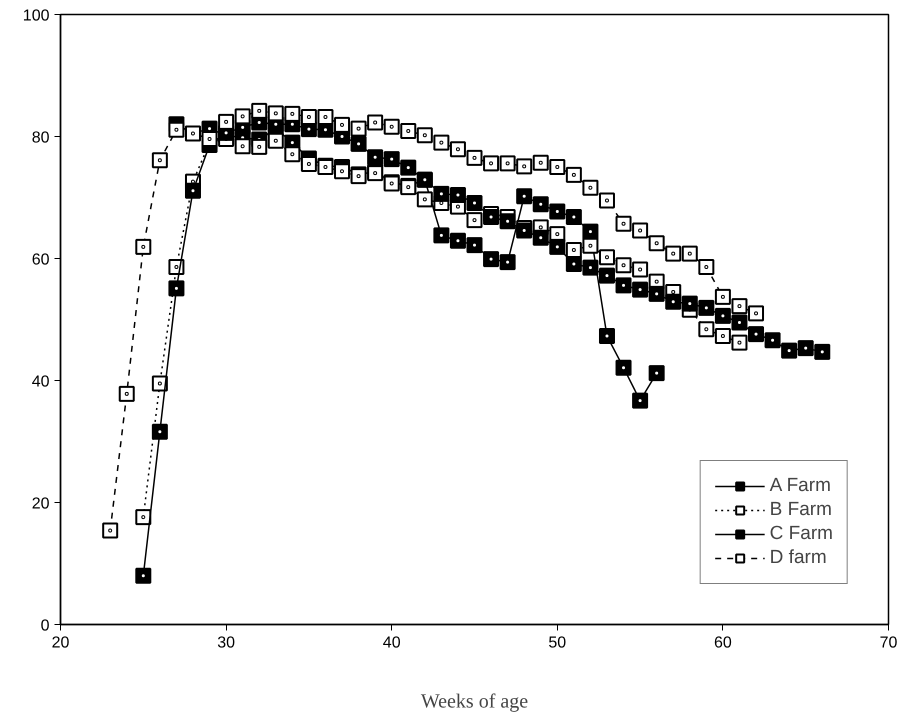 Image resolution: width=905 pixels, height=721 pixels. I want to click on legend-label: A Farm, so click(800, 486).